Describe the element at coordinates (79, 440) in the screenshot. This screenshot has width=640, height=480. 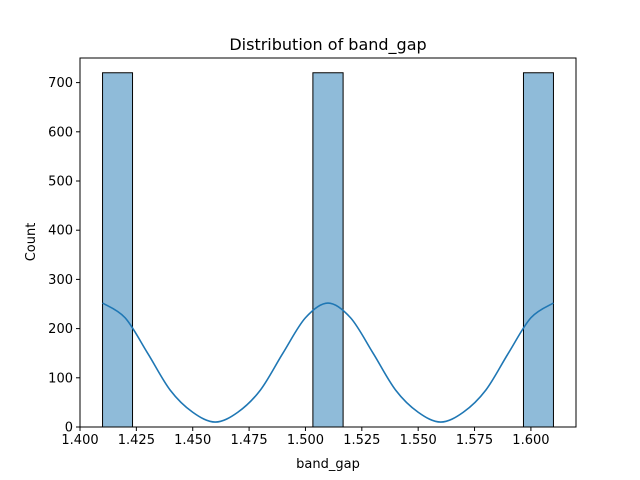
I see `x-tick-label-0: 1.400` at that location.